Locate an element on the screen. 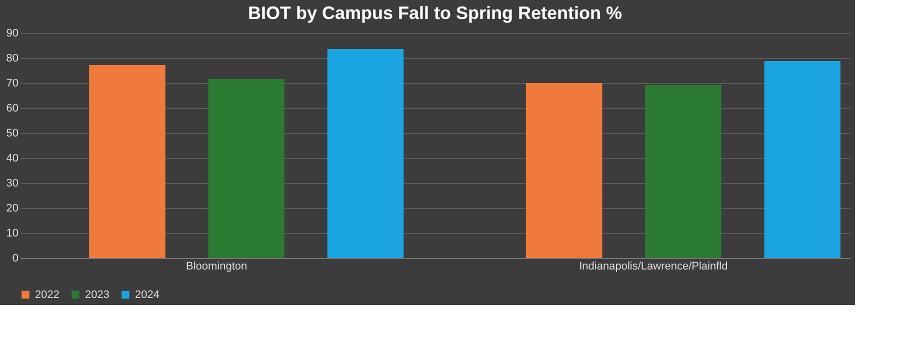  x-tick-label: Indianapolis/Lawrence/Plainfld is located at coordinates (653, 266).